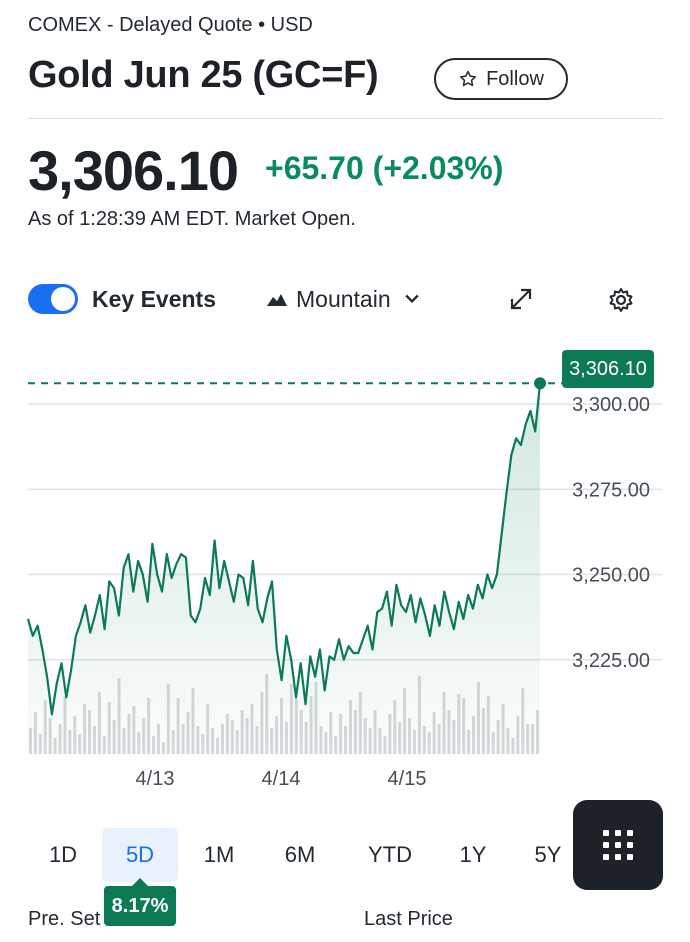 Image resolution: width=690 pixels, height=942 pixels. I want to click on exchange-label: COMEX - Delayed Quote • USD, so click(170, 25).